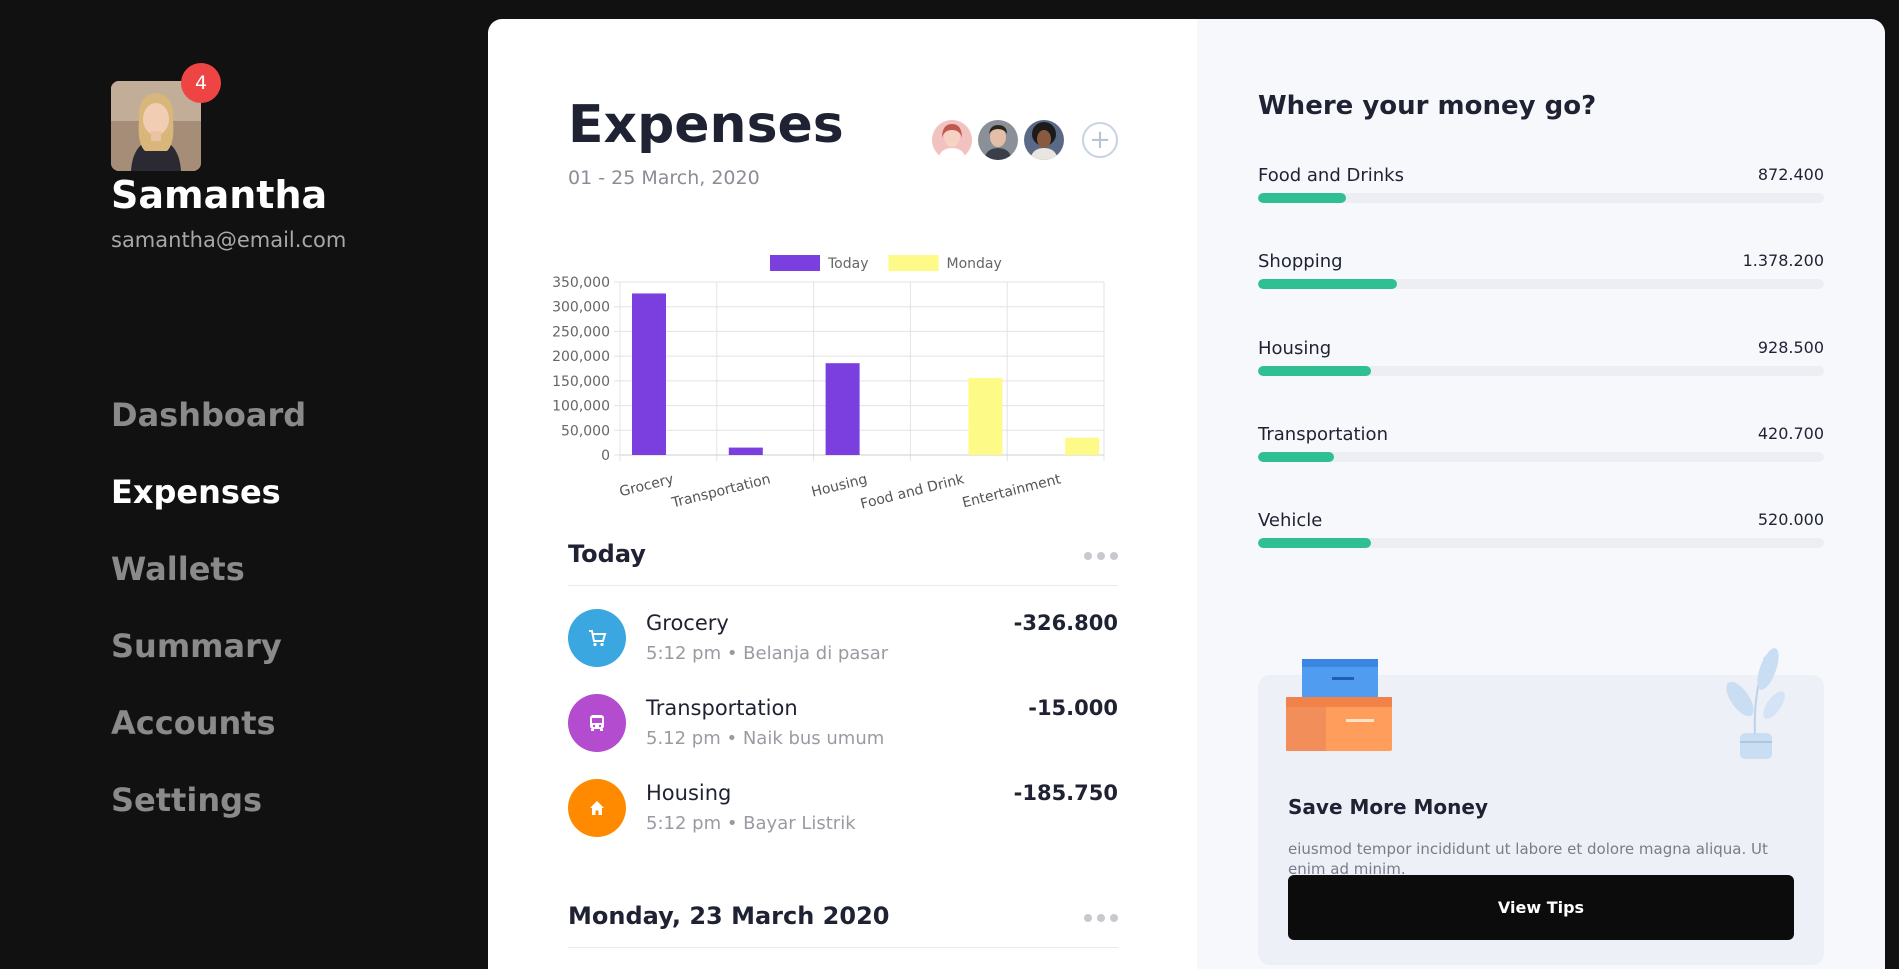 Image resolution: width=1899 pixels, height=969 pixels. Describe the element at coordinates (585, 431) in the screenshot. I see `y-tick-label: 50,000` at that location.